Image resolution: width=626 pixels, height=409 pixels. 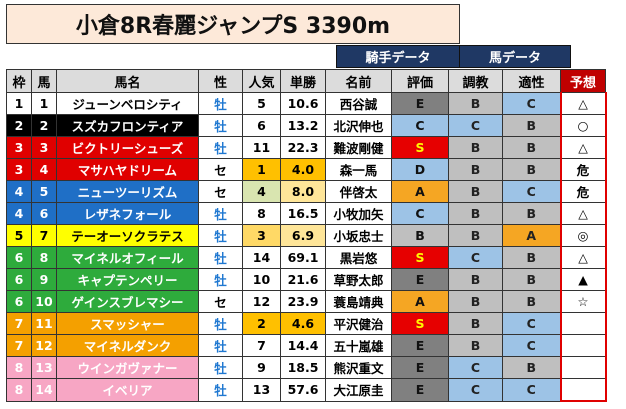 I want to click on odds-cell: 14.4, so click(x=303, y=345).